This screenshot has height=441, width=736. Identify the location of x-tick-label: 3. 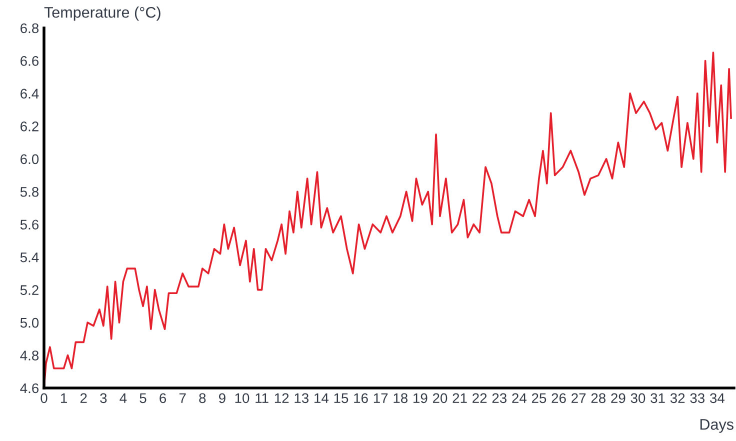
(103, 398).